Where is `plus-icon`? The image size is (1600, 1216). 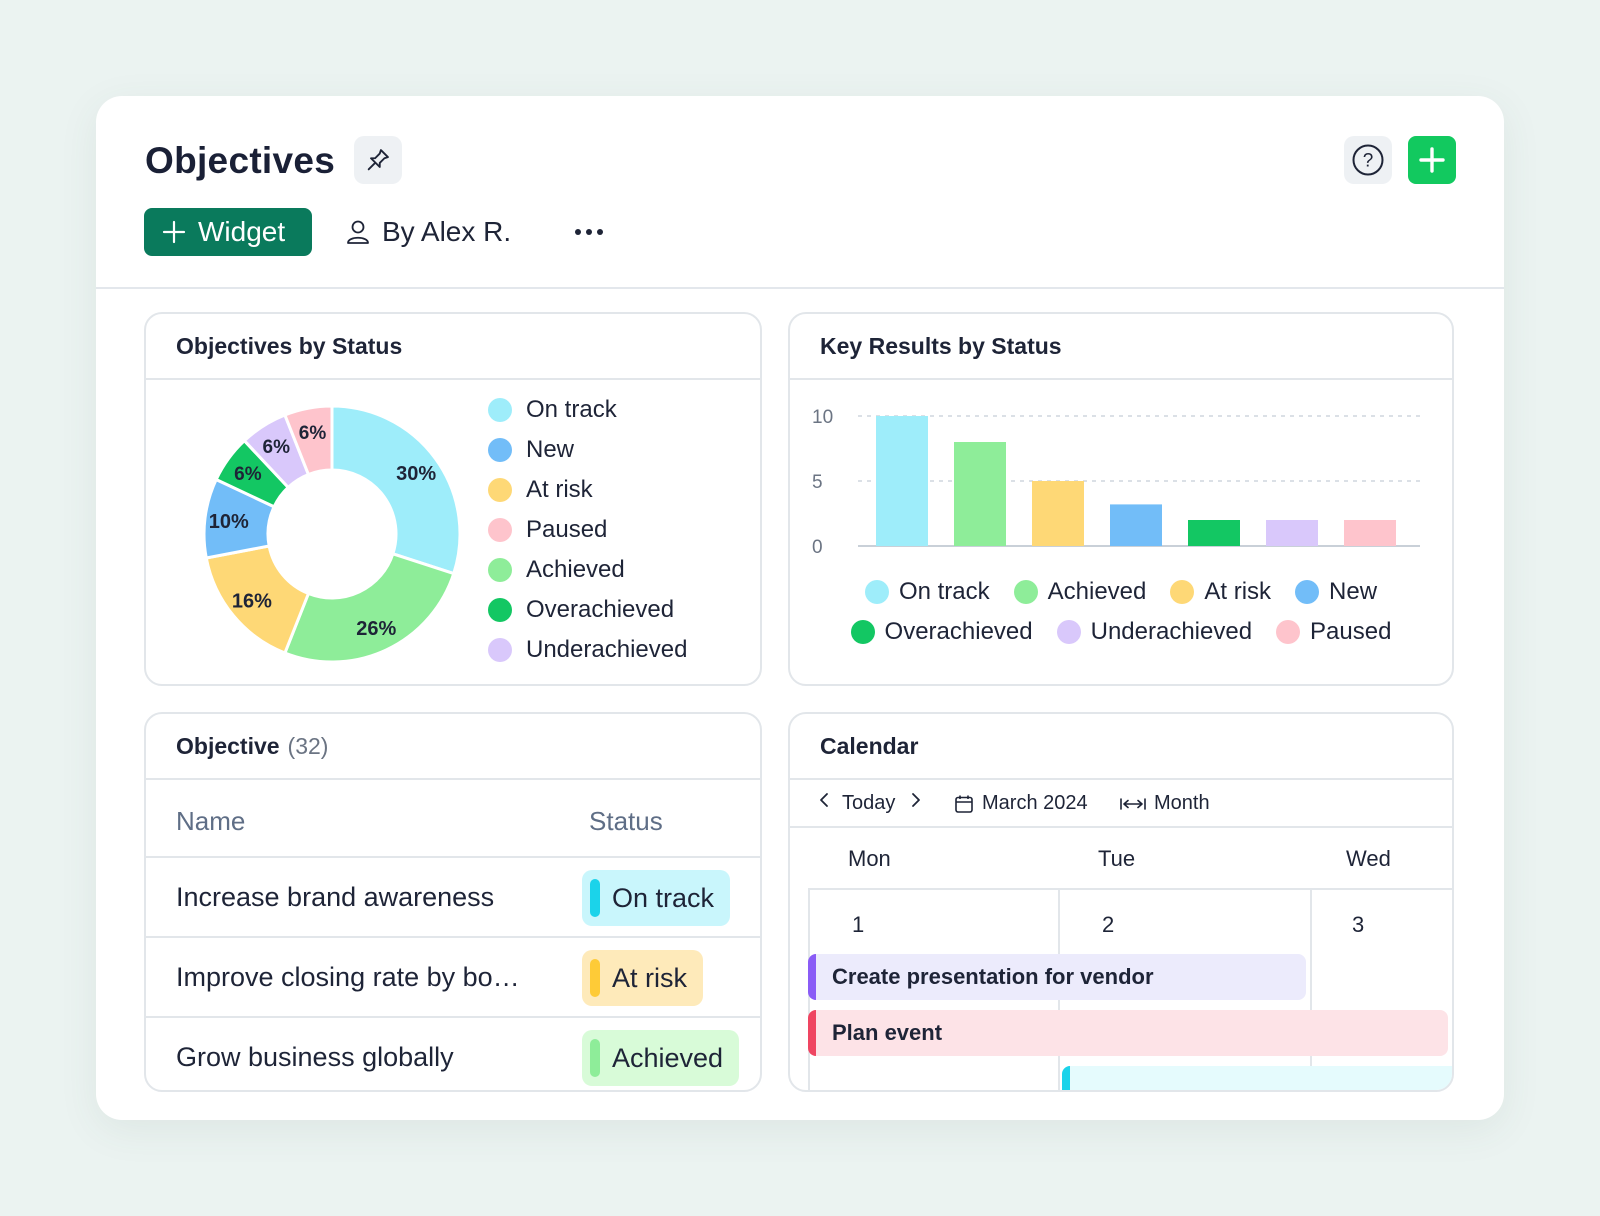 plus-icon is located at coordinates (1432, 160).